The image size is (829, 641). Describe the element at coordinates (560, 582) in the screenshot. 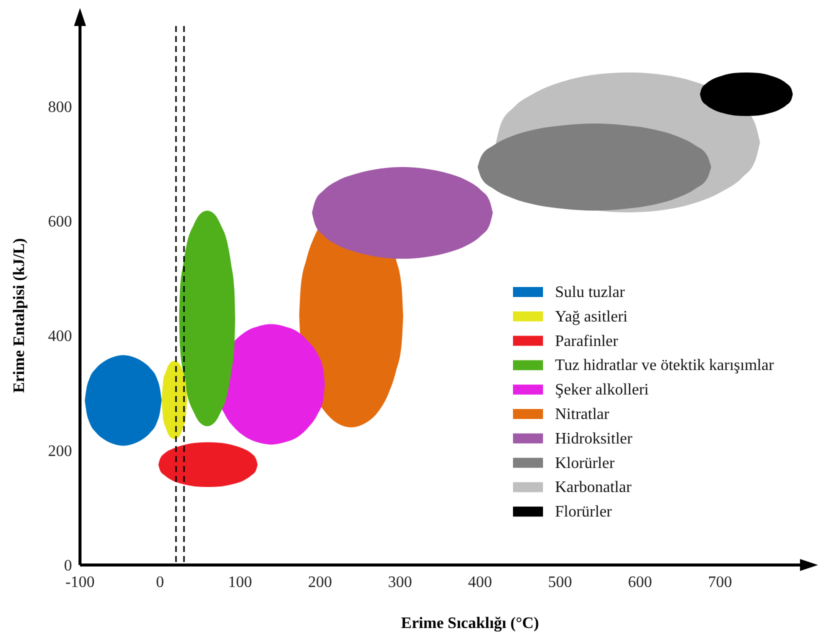

I see `x-tick-label: 500` at that location.